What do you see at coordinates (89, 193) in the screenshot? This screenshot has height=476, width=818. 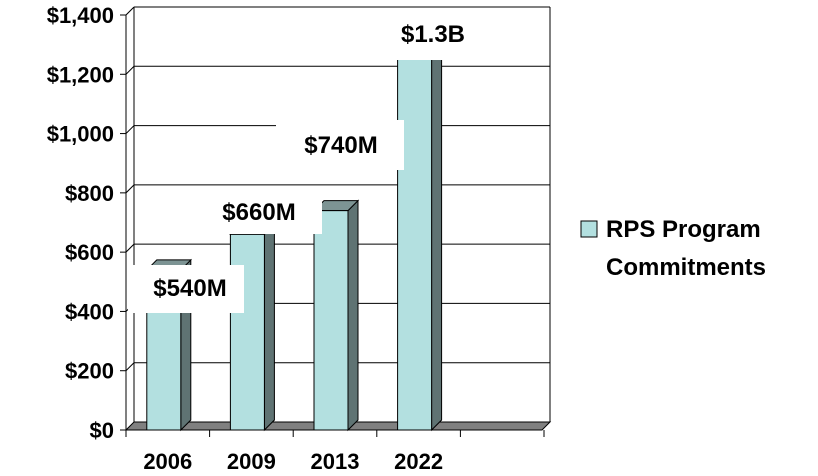 I see `y-tick-label: $800` at bounding box center [89, 193].